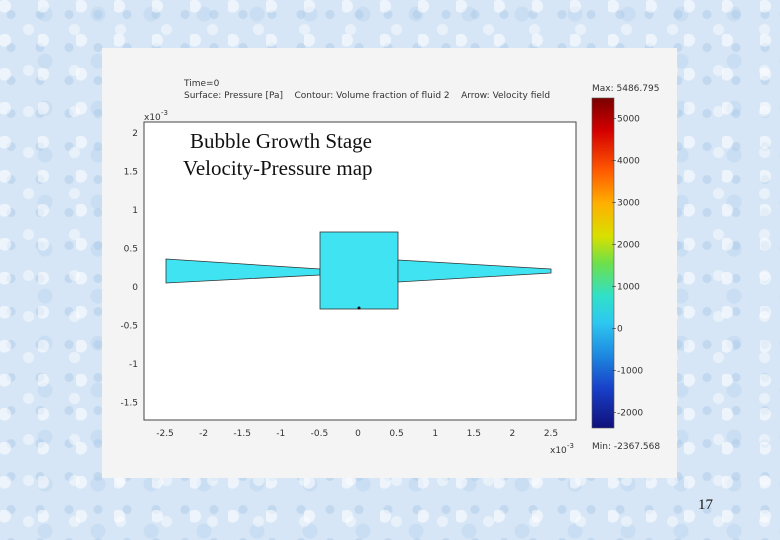 This screenshot has height=540, width=780. I want to click on y-tick-label: 1.5, so click(131, 173).